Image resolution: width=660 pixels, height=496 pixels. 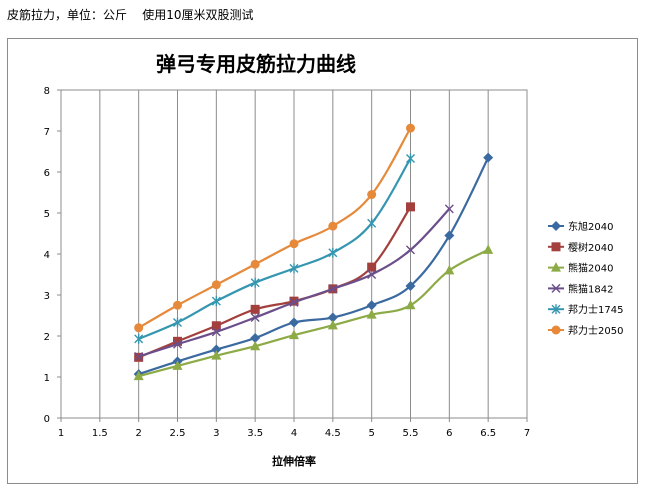 What do you see at coordinates (138, 433) in the screenshot?
I see `x-tick-label: 2` at bounding box center [138, 433].